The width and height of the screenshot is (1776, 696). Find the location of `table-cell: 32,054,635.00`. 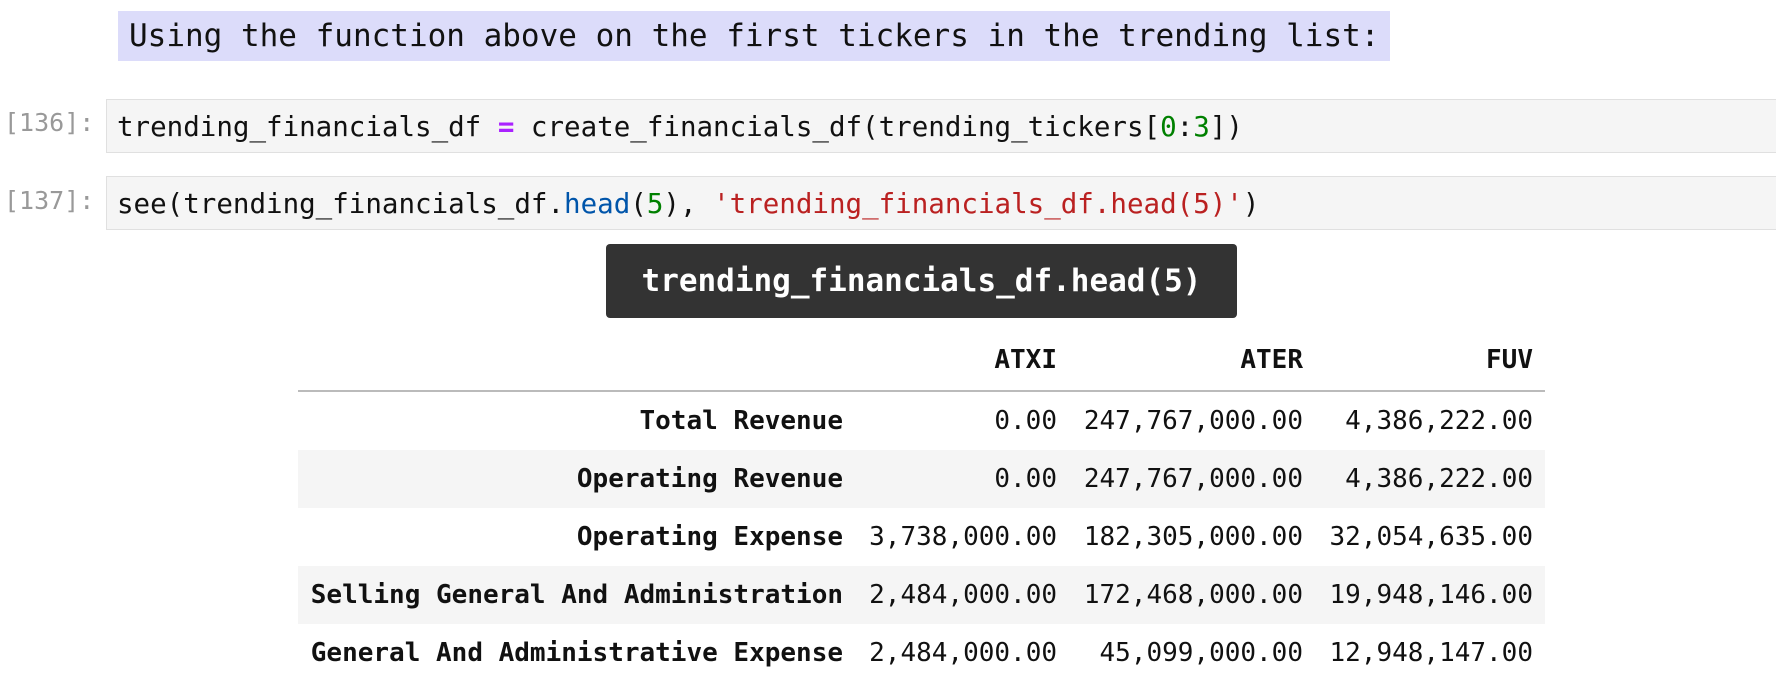

table-cell: 32,054,635.00 is located at coordinates (1431, 537).